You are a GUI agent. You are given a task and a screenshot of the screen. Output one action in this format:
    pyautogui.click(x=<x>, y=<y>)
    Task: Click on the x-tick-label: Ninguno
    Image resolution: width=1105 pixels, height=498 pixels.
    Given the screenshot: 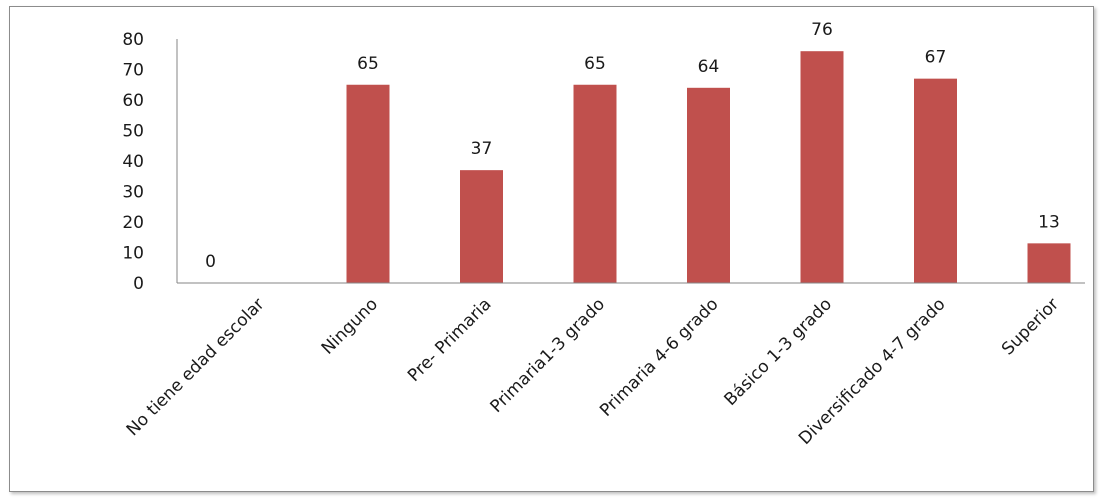 What is the action you would take?
    pyautogui.click(x=350, y=326)
    